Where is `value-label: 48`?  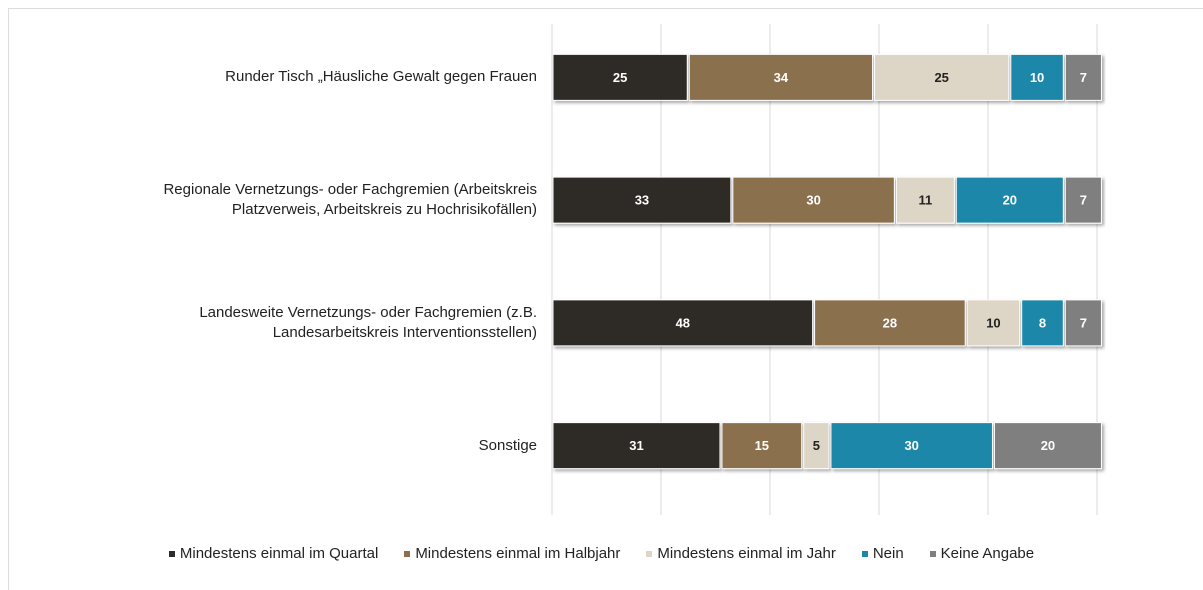 value-label: 48 is located at coordinates (683, 322).